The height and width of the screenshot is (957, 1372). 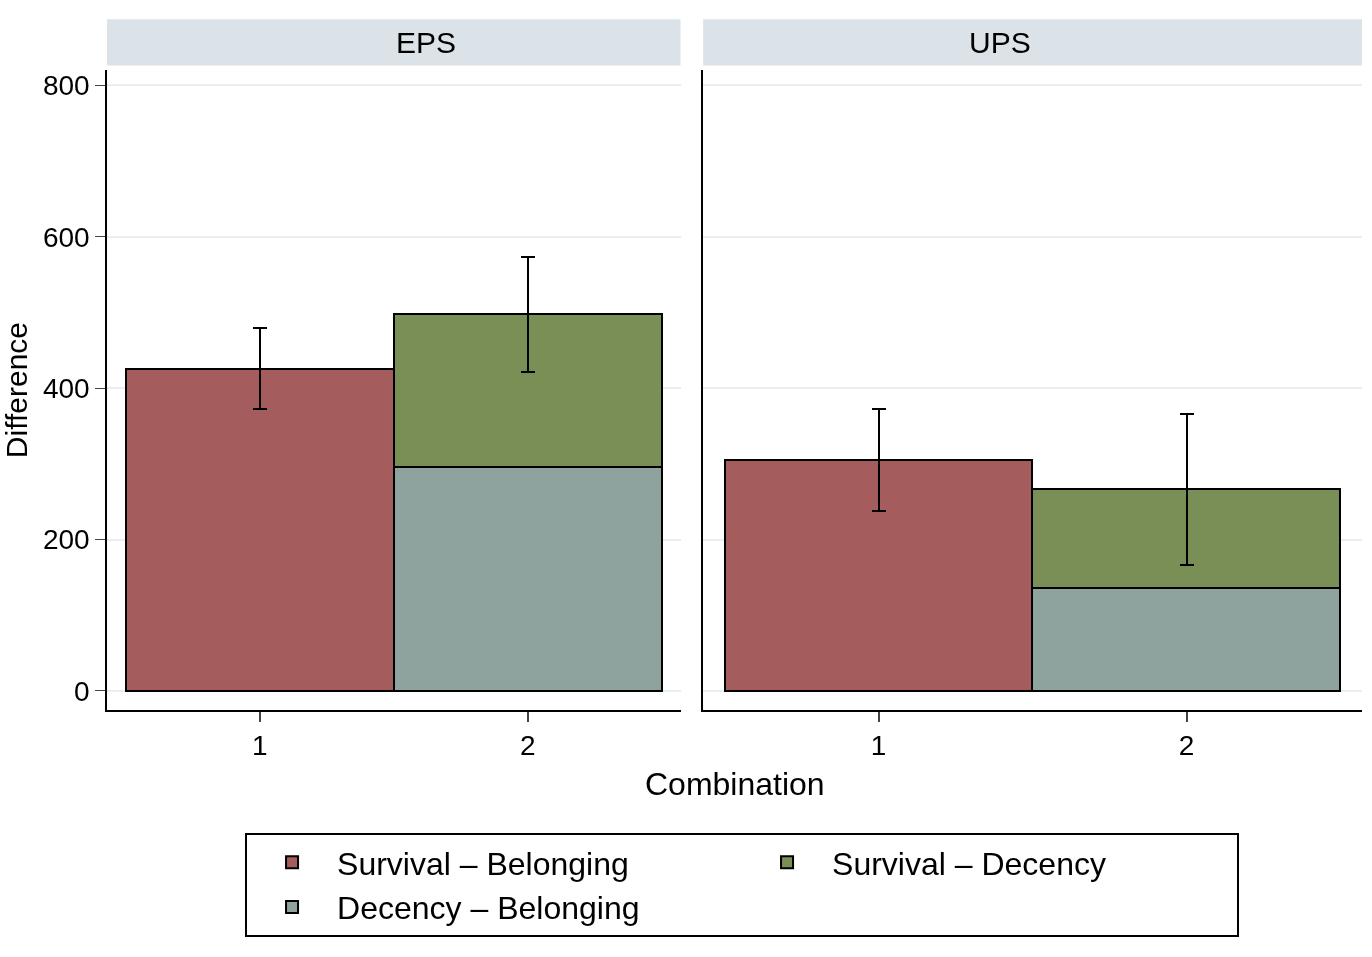 I want to click on y-tick-label: 0, so click(x=82, y=691).